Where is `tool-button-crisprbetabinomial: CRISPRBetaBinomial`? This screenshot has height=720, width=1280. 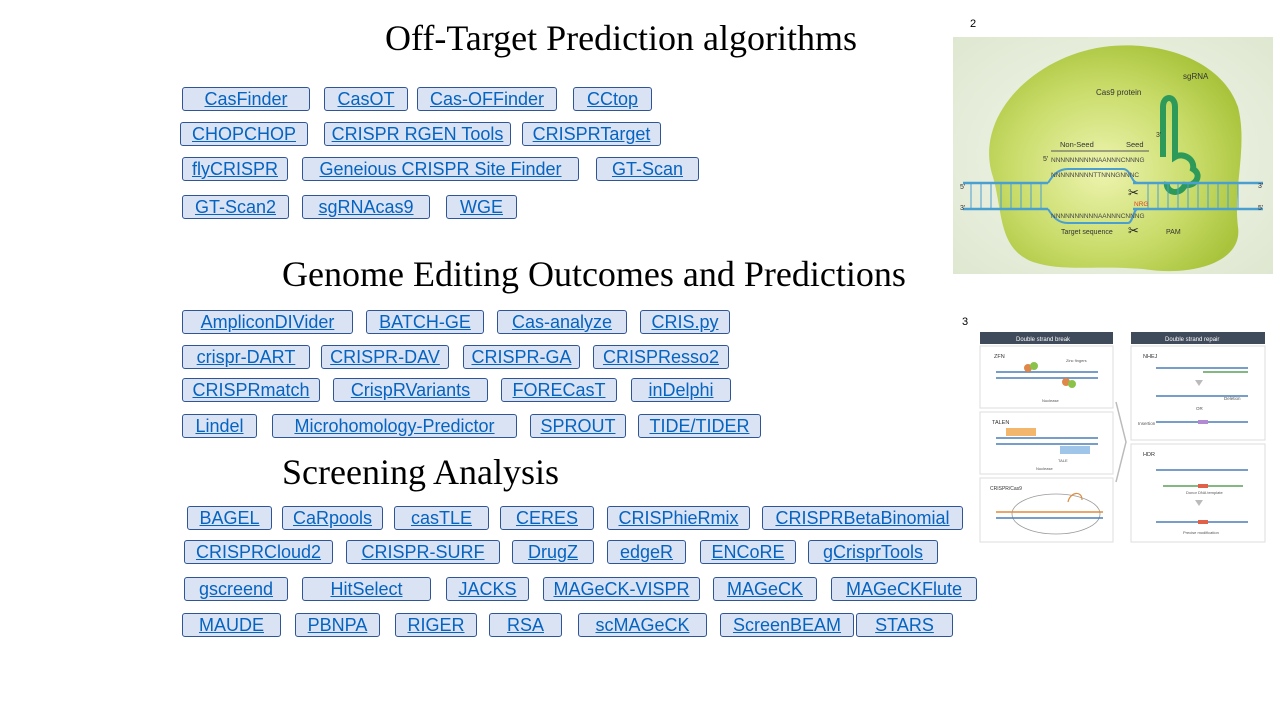 tool-button-crisprbetabinomial: CRISPRBetaBinomial is located at coordinates (862, 518).